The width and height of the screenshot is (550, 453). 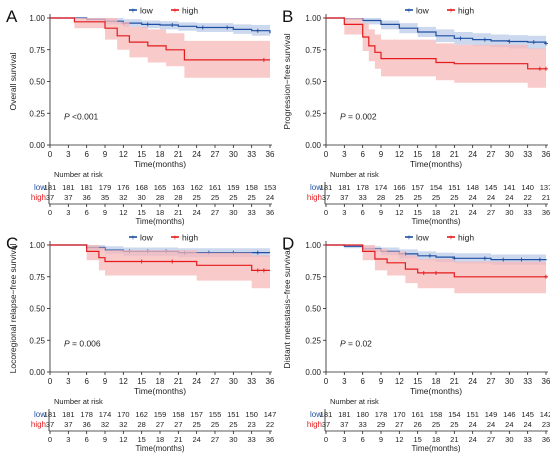 What do you see at coordinates (270, 212) in the screenshot?
I see `risk-x-tick-label: 36` at bounding box center [270, 212].